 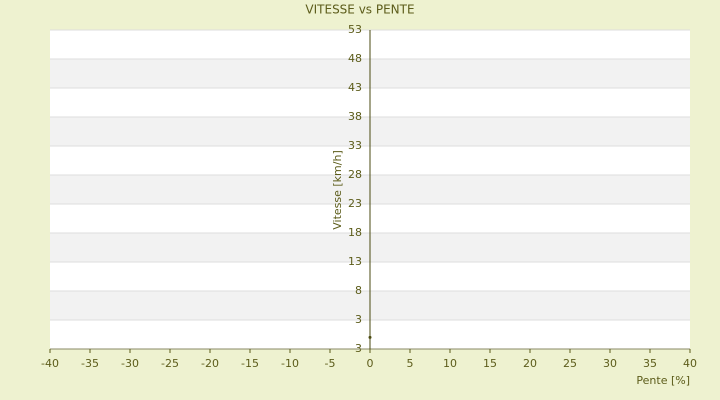 I want to click on x-tick-label: 25, so click(x=570, y=363).